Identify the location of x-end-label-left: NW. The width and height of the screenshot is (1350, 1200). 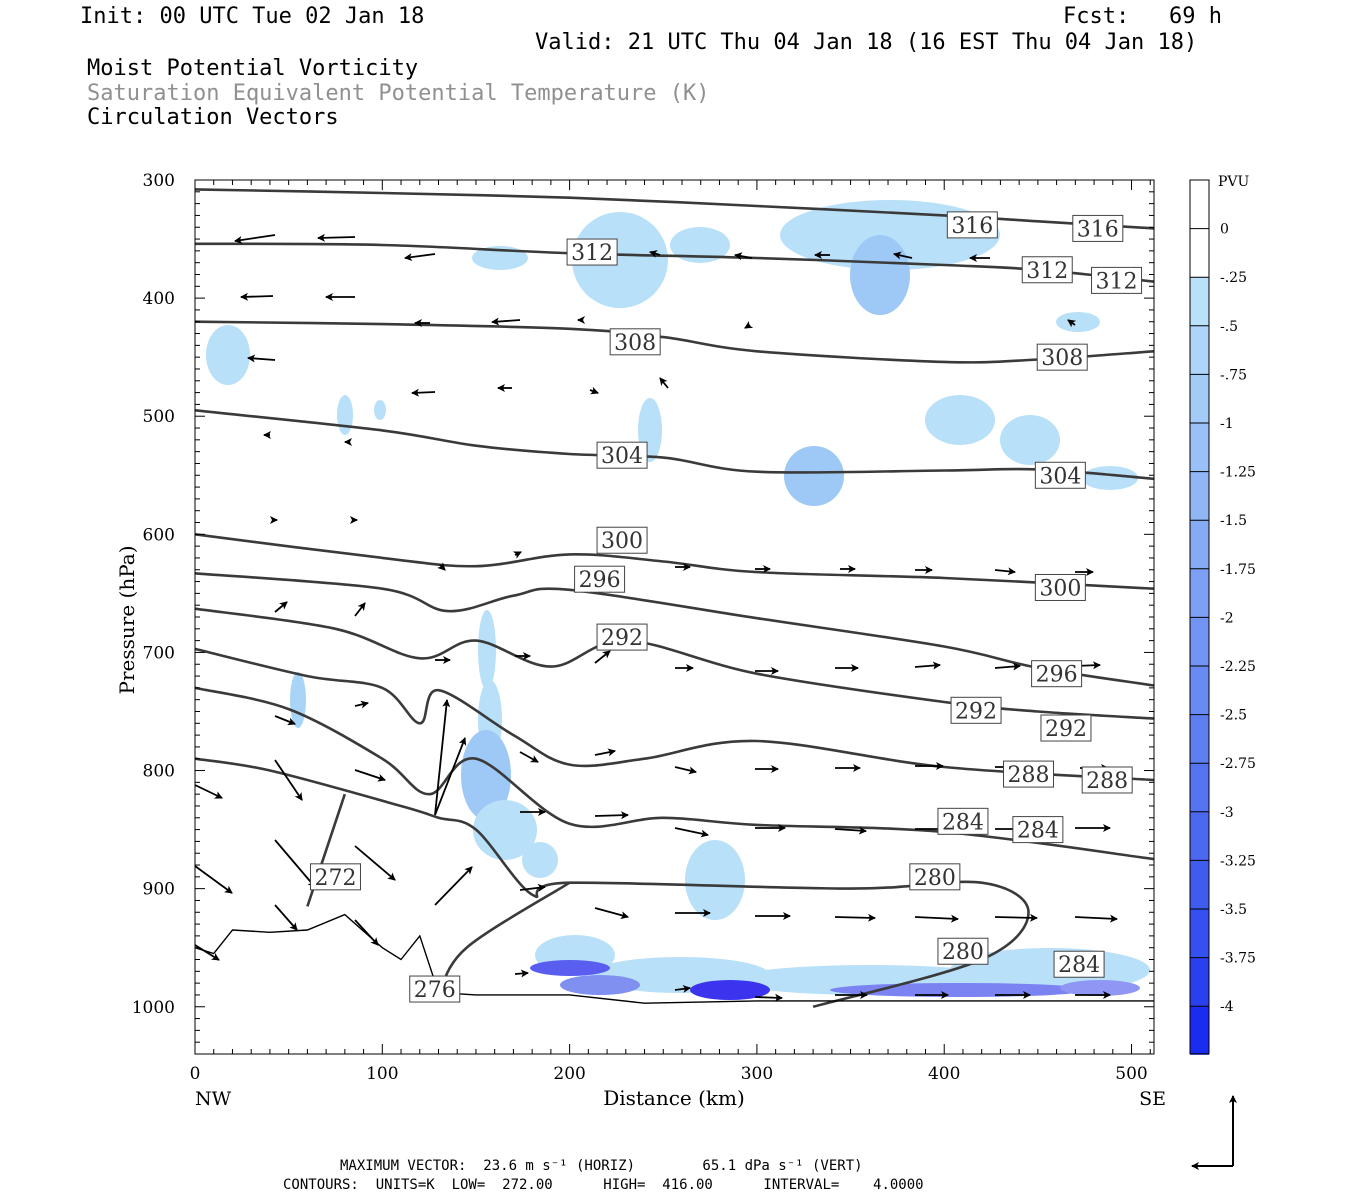
(213, 1099).